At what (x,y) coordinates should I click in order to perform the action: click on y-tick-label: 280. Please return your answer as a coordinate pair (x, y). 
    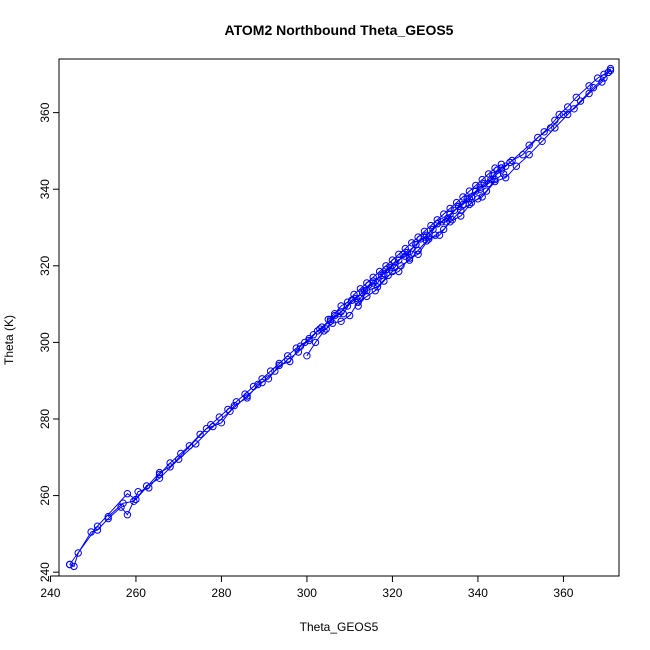
    Looking at the image, I should click on (45, 419).